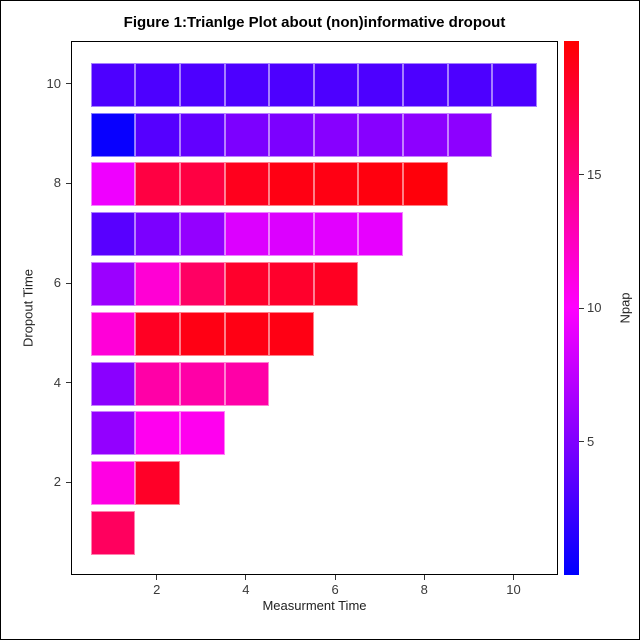 This screenshot has width=640, height=640. What do you see at coordinates (594, 307) in the screenshot?
I see `colorbar-tick-label: 10` at bounding box center [594, 307].